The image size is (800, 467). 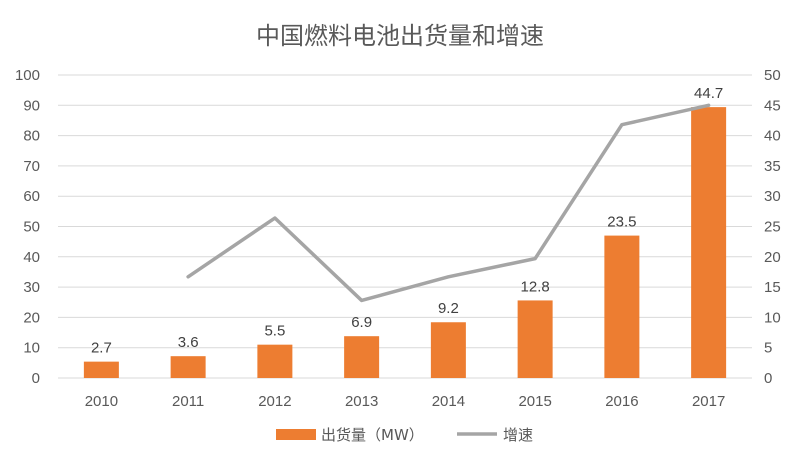 What do you see at coordinates (772, 257) in the screenshot?
I see `right-tick-label: 20` at bounding box center [772, 257].